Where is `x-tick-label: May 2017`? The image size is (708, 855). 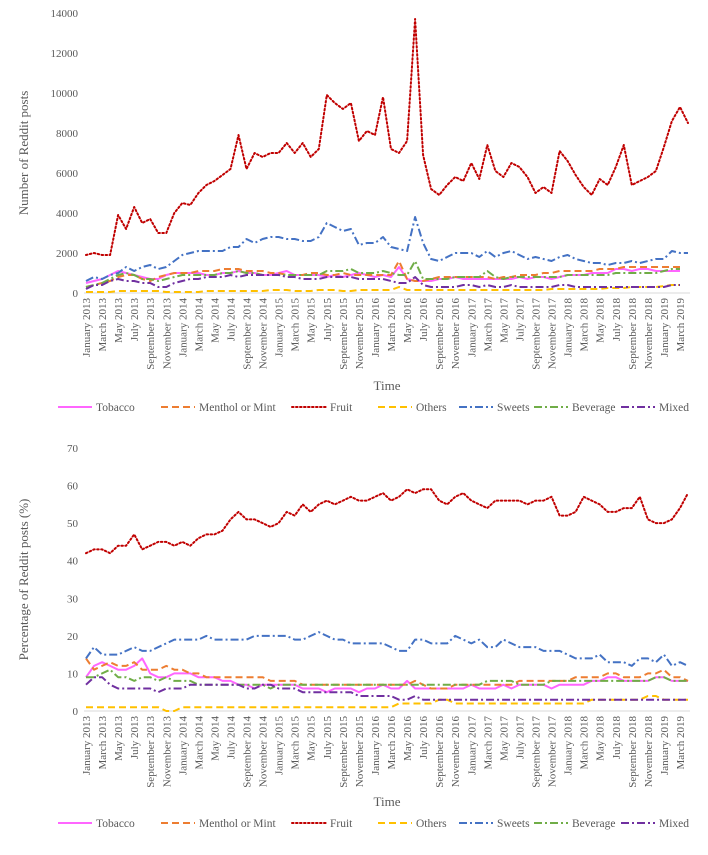 x-tick-label: May 2017 is located at coordinates (504, 738).